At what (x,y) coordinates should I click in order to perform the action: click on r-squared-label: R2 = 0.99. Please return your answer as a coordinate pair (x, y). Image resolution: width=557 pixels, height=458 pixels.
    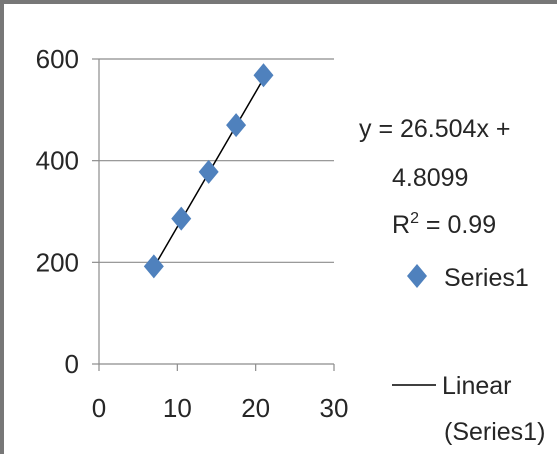
    Looking at the image, I should click on (444, 224).